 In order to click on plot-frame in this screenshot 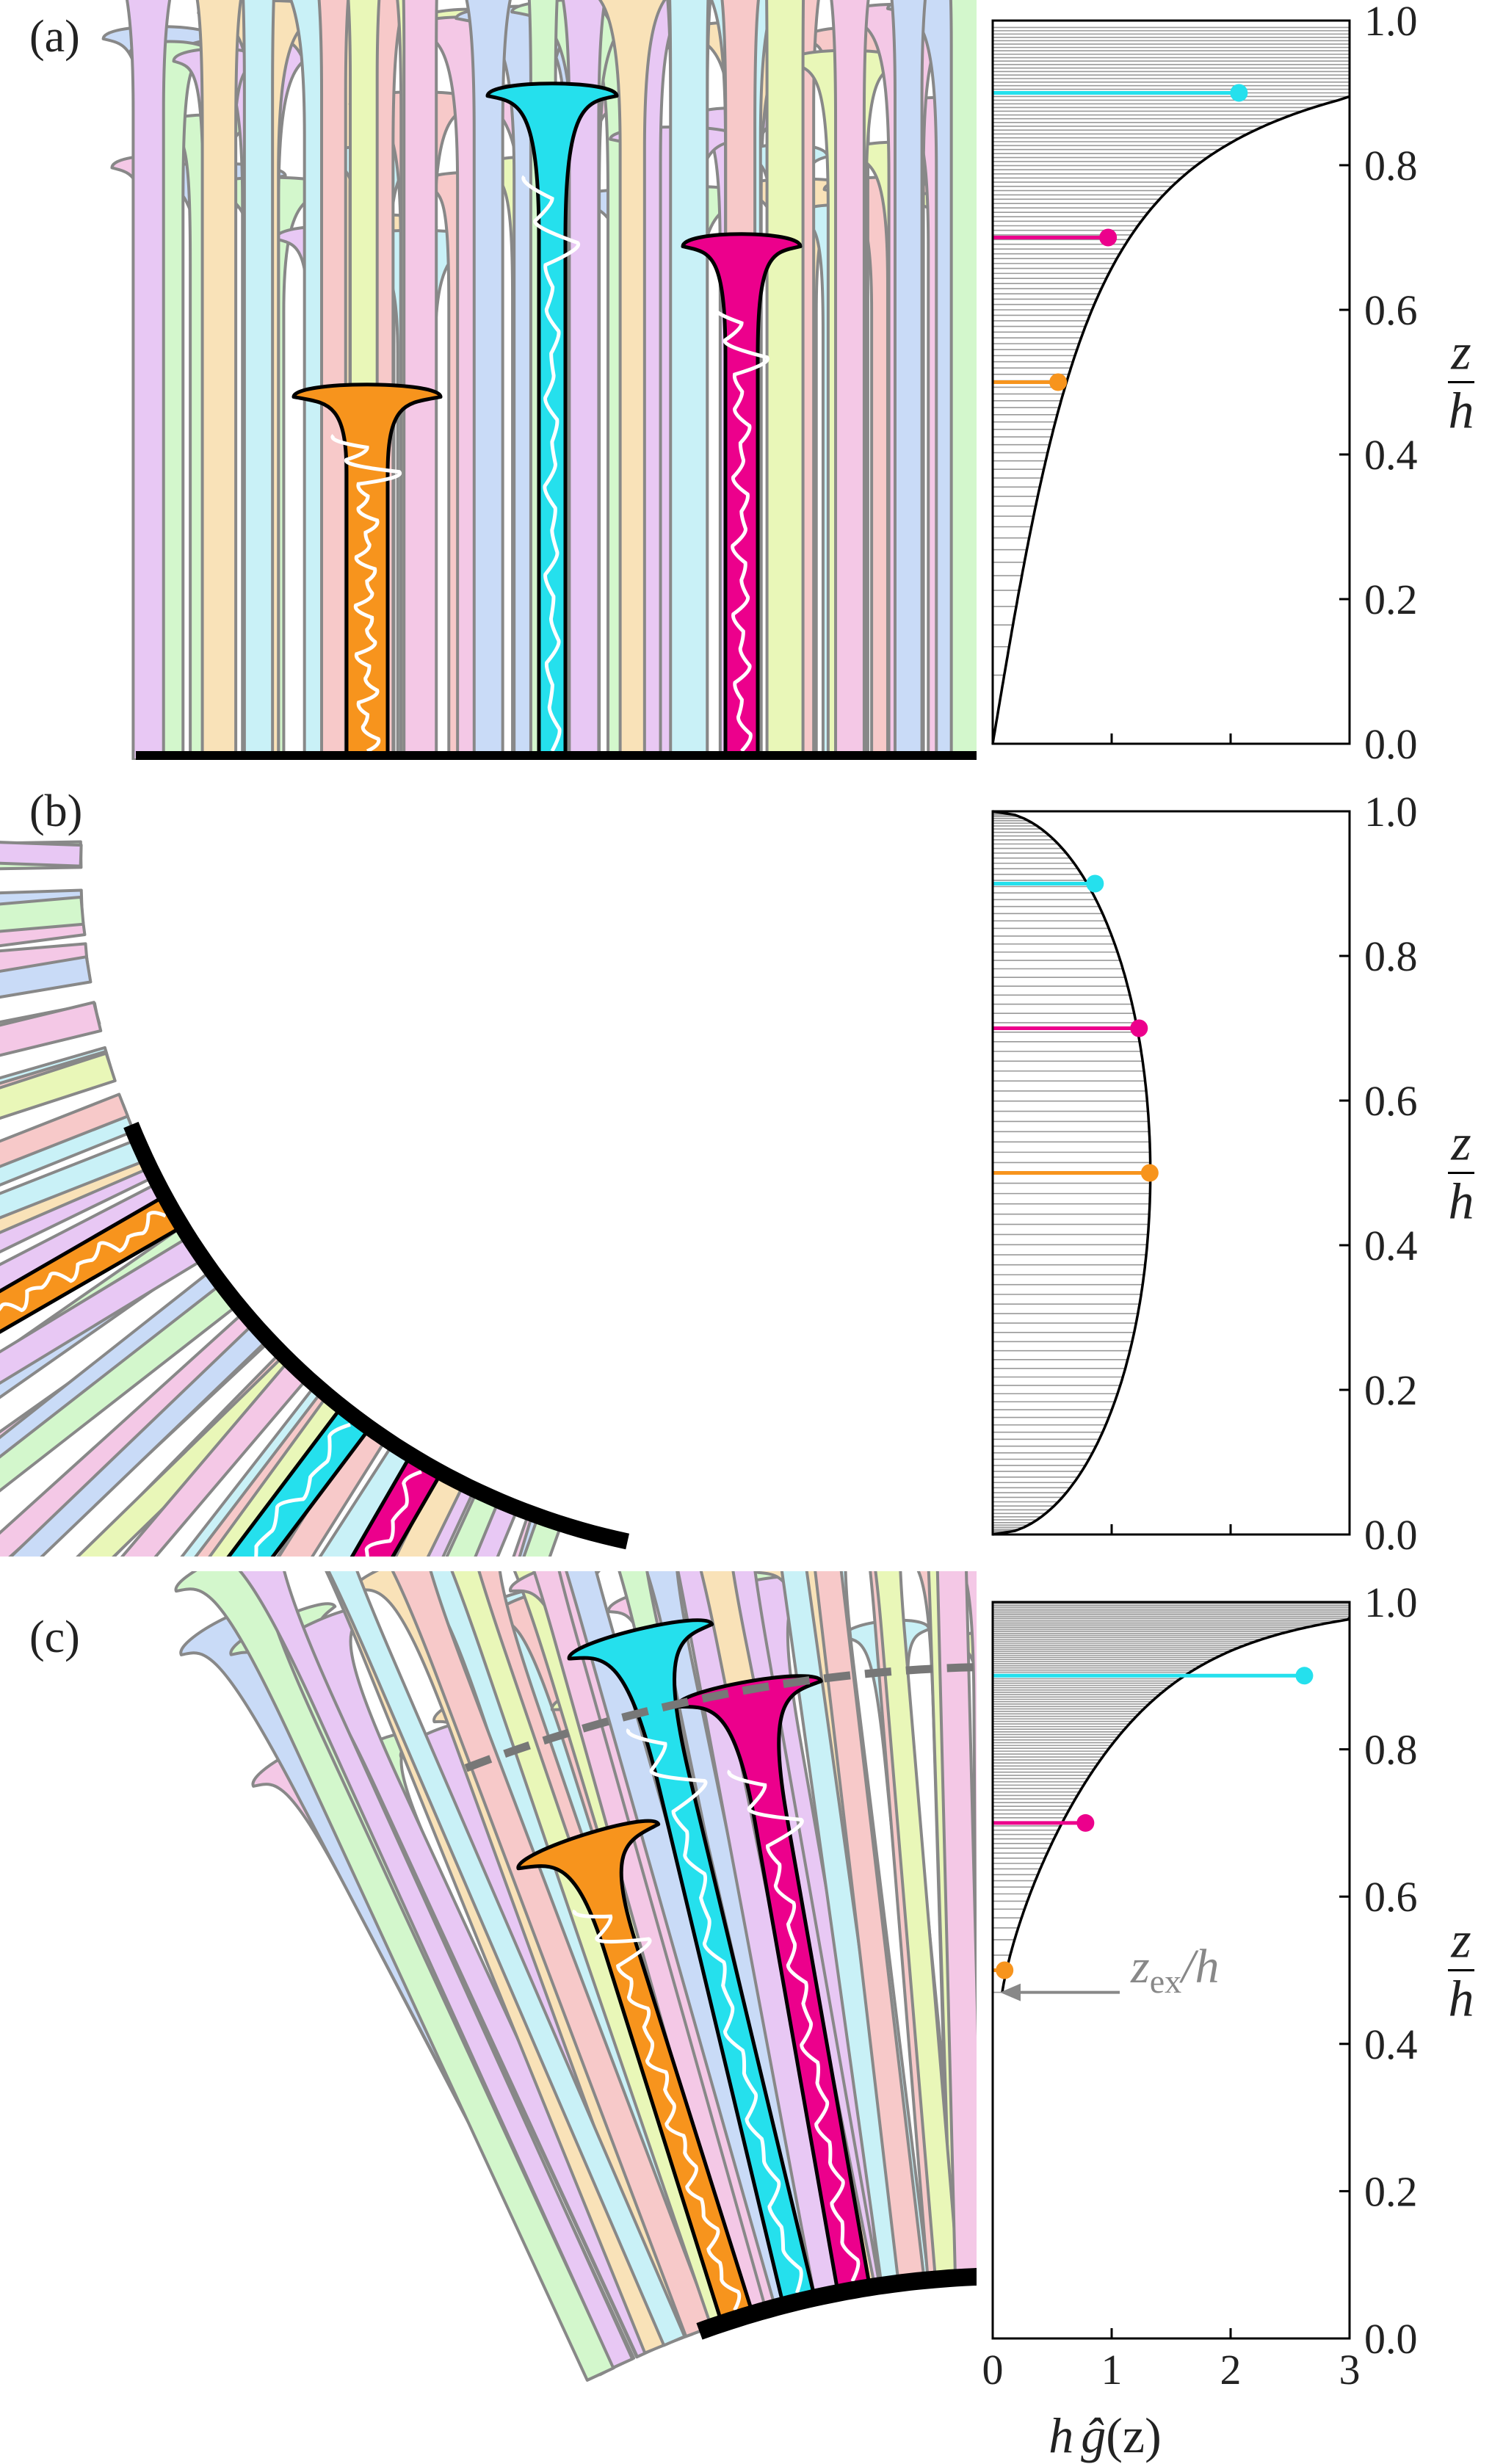, I will do `click(1171, 1173)`.